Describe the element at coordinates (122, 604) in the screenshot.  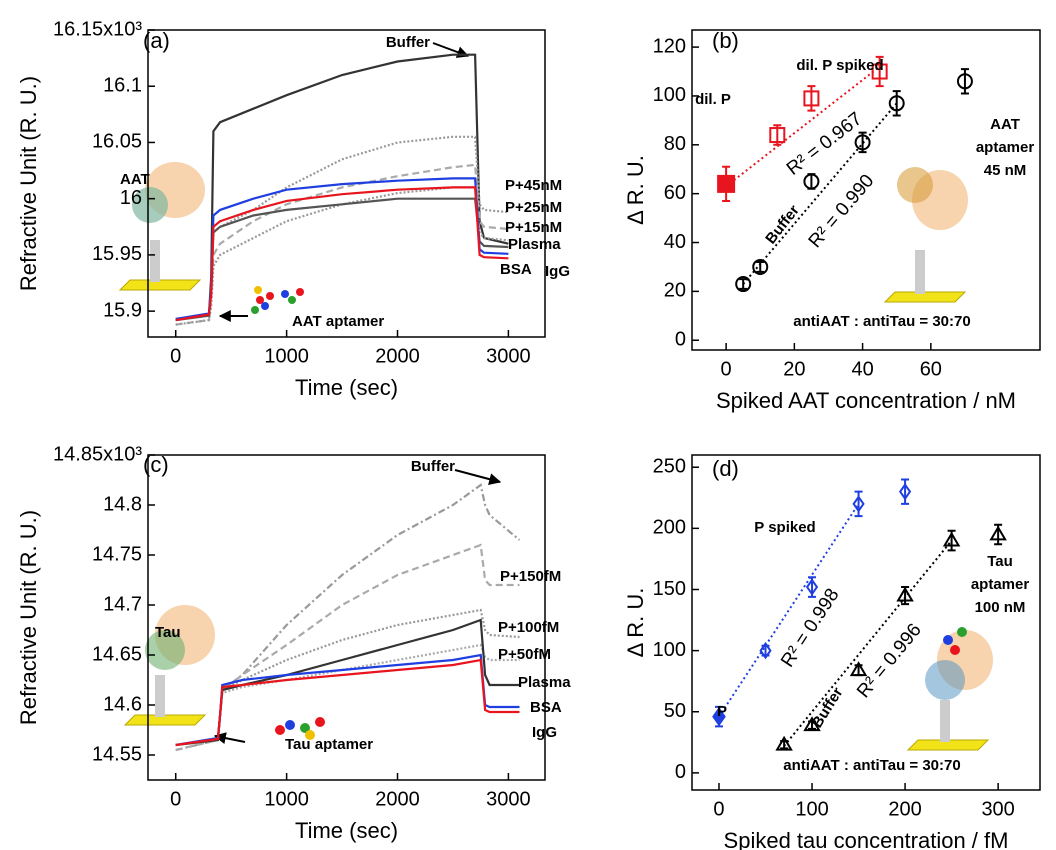
I see `y-tick-label: 14.7` at that location.